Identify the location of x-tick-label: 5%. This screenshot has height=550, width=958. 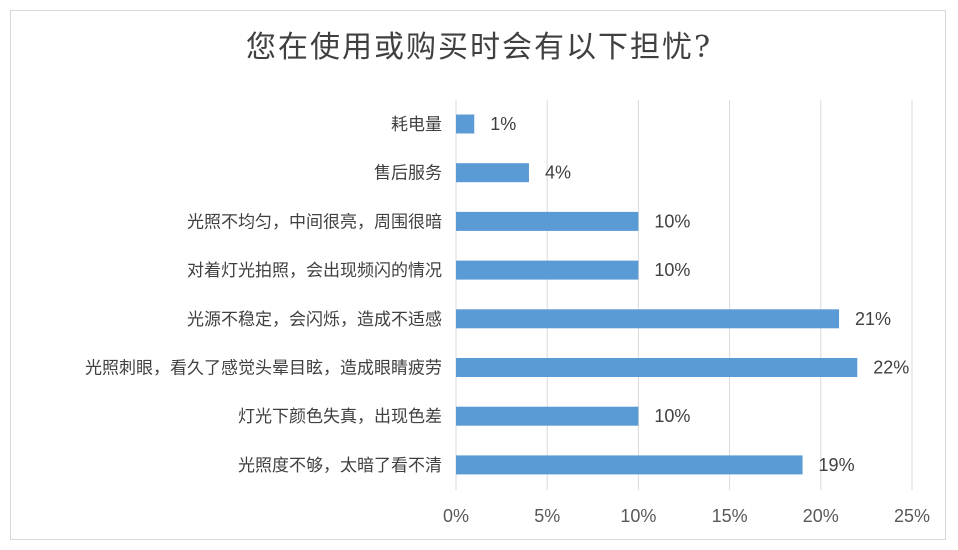
(547, 516).